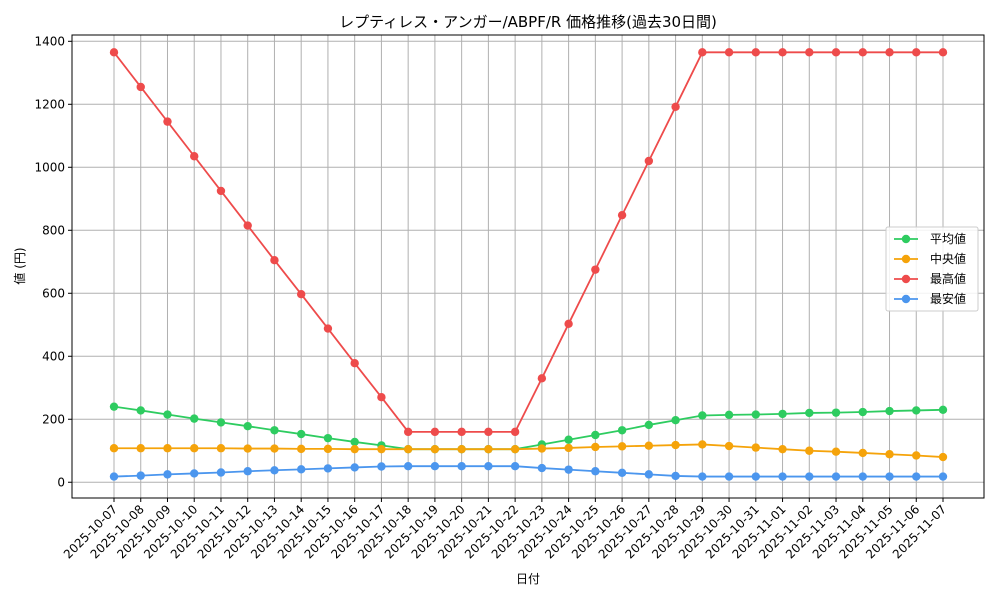 This screenshot has width=1000, height=600. Describe the element at coordinates (948, 238) in the screenshot. I see `legend-label: 平均値` at that location.